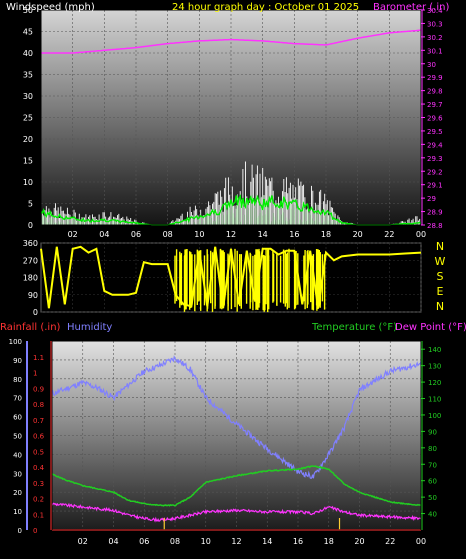 The width and height of the screenshot is (466, 559). What do you see at coordinates (28, 32) in the screenshot?
I see `windspeed-tick-label: 45` at bounding box center [28, 32].